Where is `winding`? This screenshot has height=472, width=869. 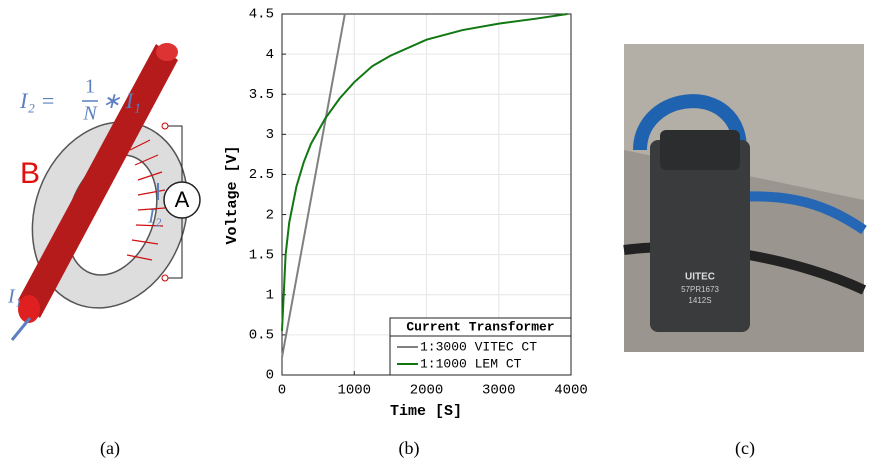 winding is located at coordinates (146, 200).